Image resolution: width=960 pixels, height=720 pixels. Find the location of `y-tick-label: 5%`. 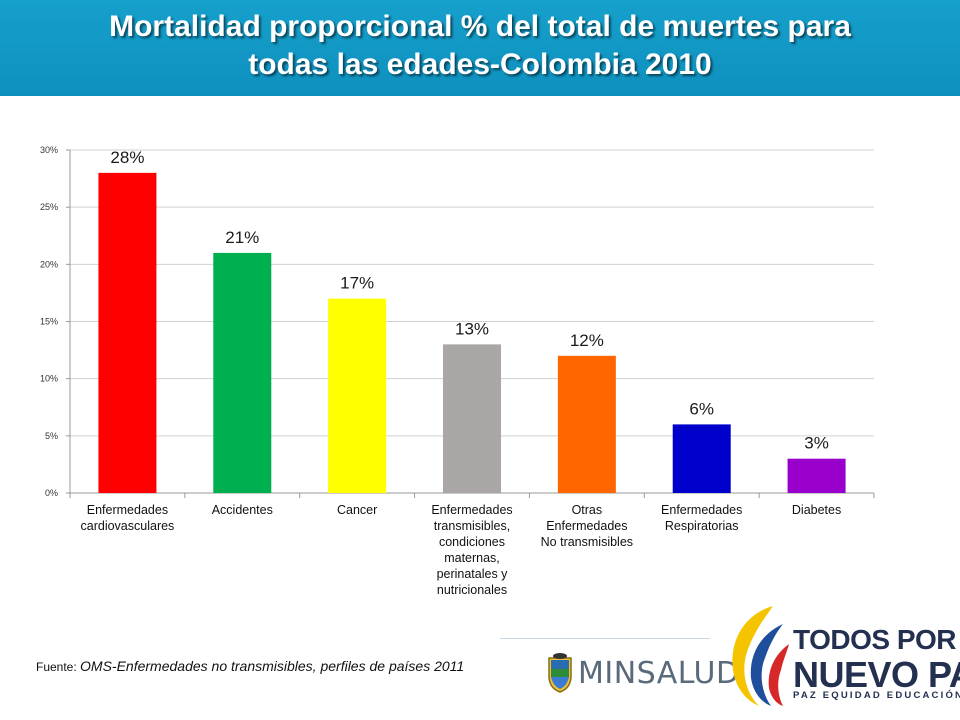

y-tick-label: 5% is located at coordinates (51, 436).